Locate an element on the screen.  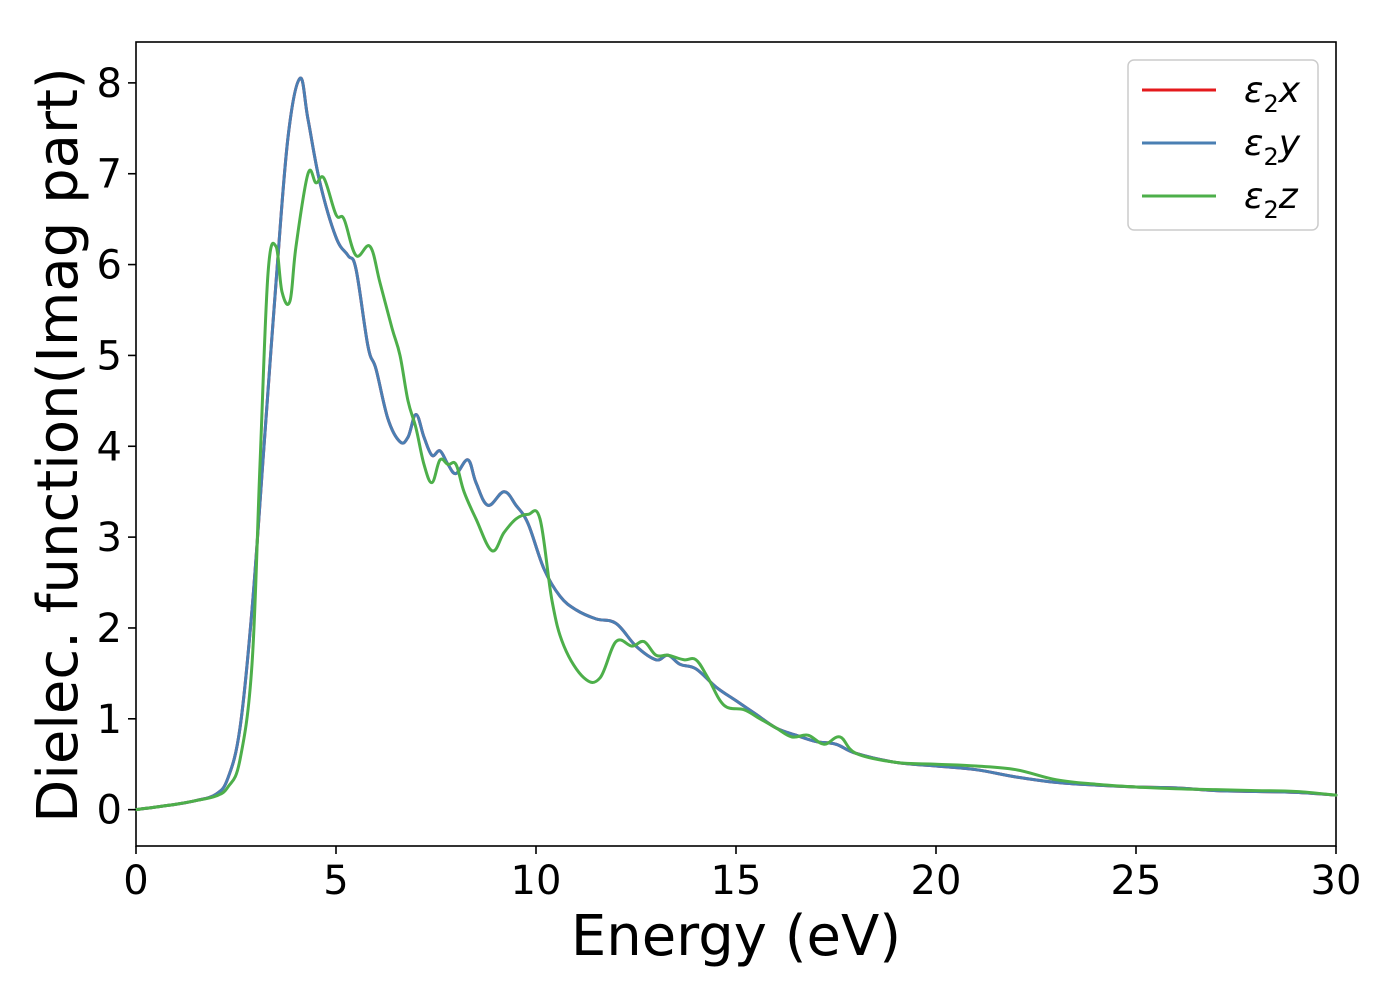
legend-items: ε2x ε2y ε2z is located at coordinates (1221, 147).